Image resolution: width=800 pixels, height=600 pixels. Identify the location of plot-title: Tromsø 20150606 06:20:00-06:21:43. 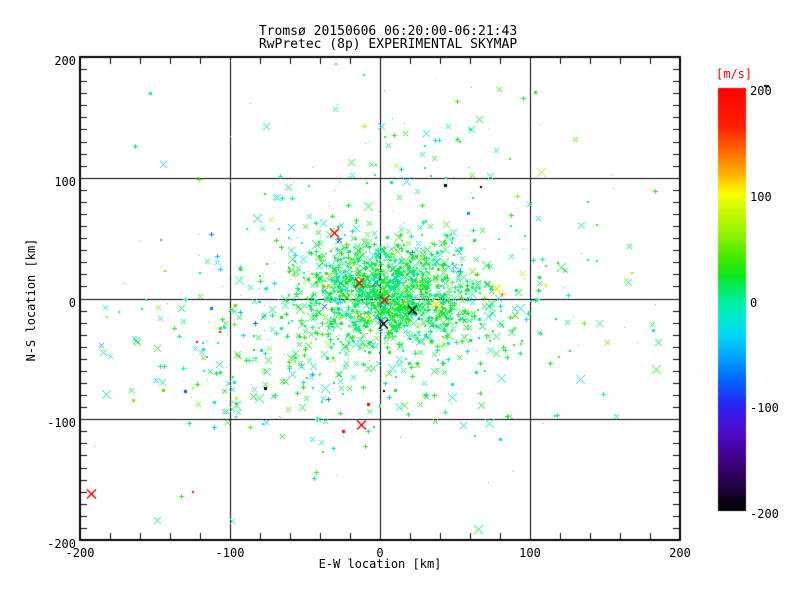
(388, 31).